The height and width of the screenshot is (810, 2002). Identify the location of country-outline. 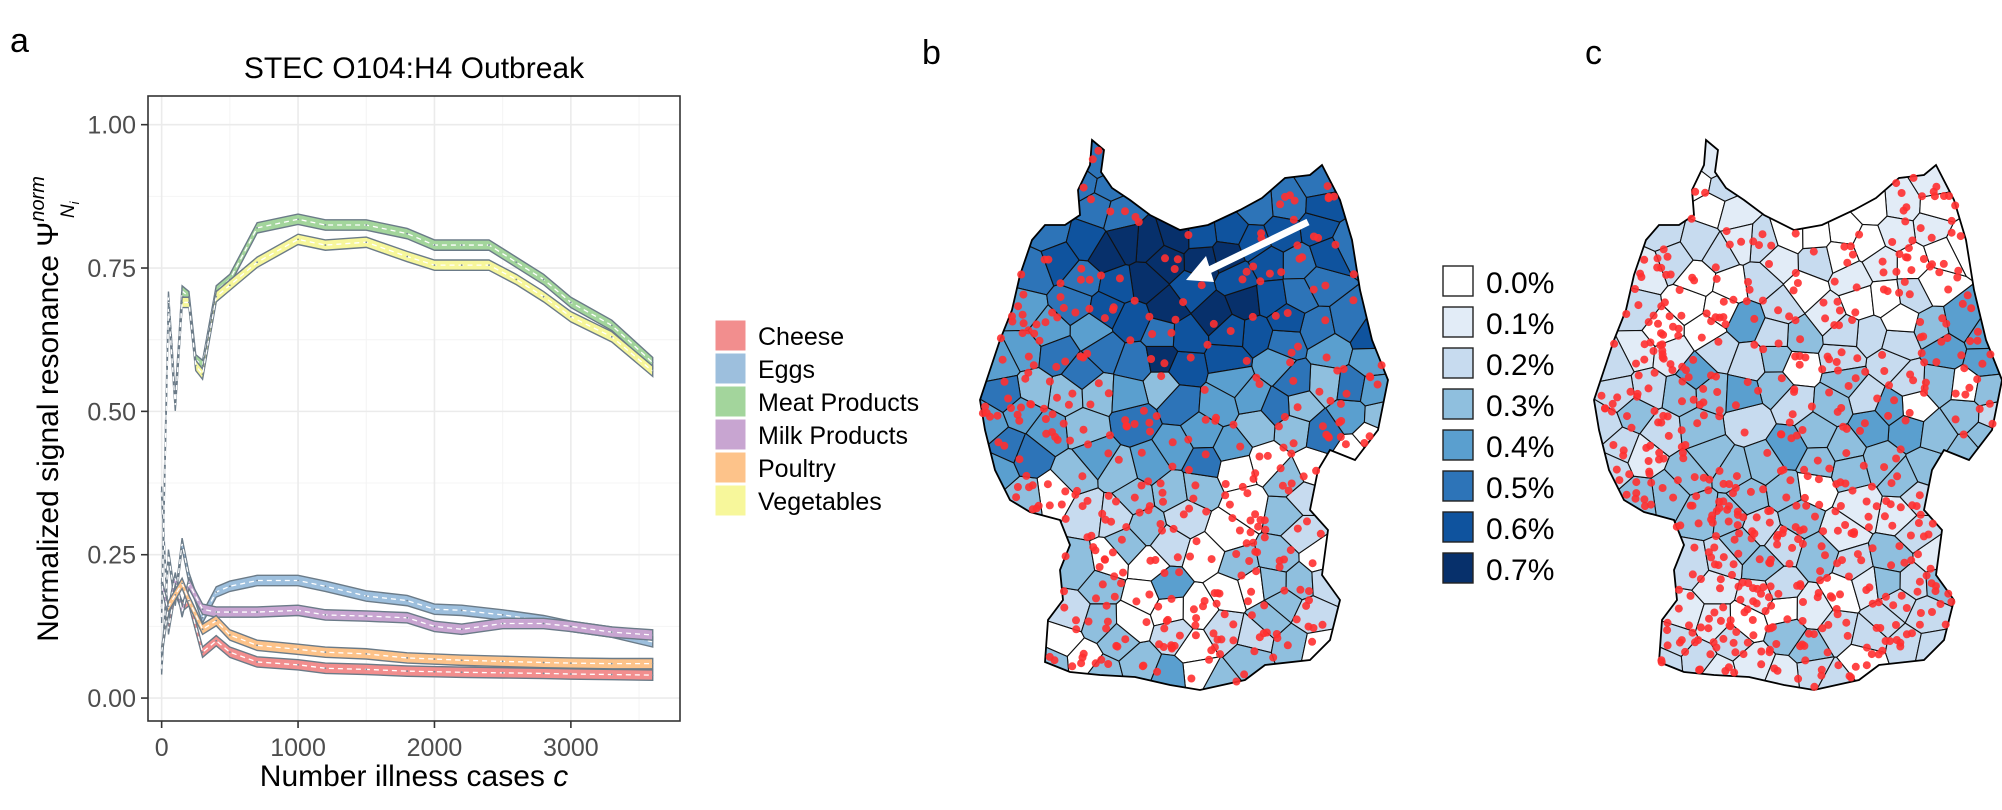
(1184, 414).